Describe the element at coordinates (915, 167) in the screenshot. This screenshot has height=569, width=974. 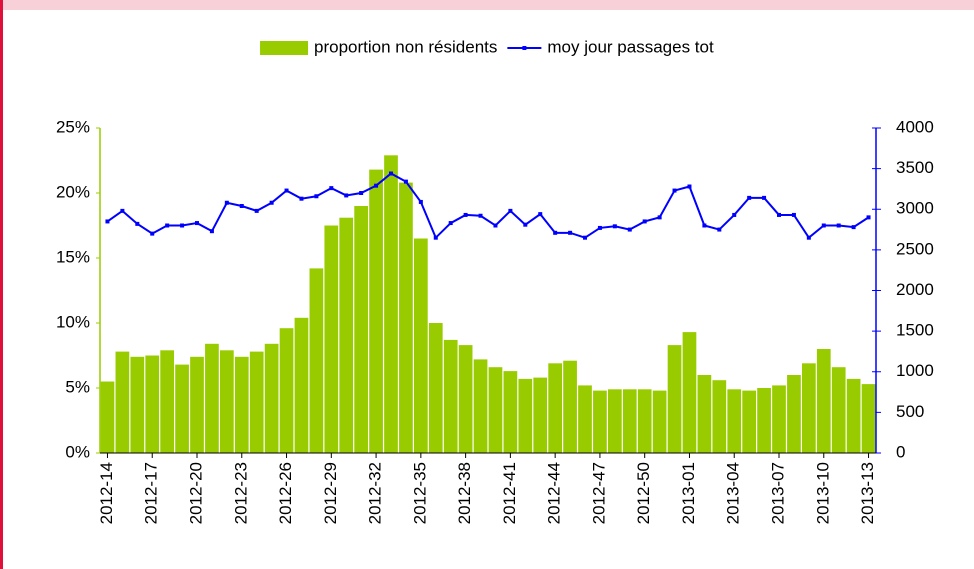
I see `y2-tick-label: 3500` at that location.